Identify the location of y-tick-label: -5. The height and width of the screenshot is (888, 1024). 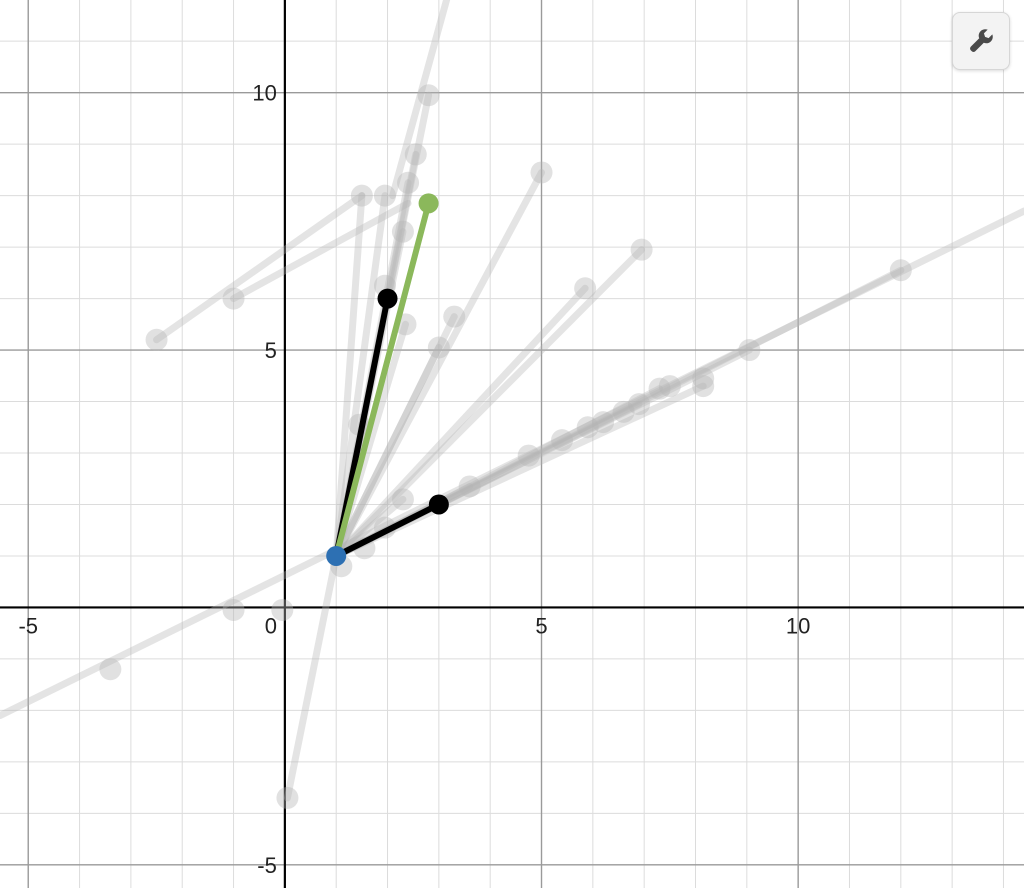
(267, 865).